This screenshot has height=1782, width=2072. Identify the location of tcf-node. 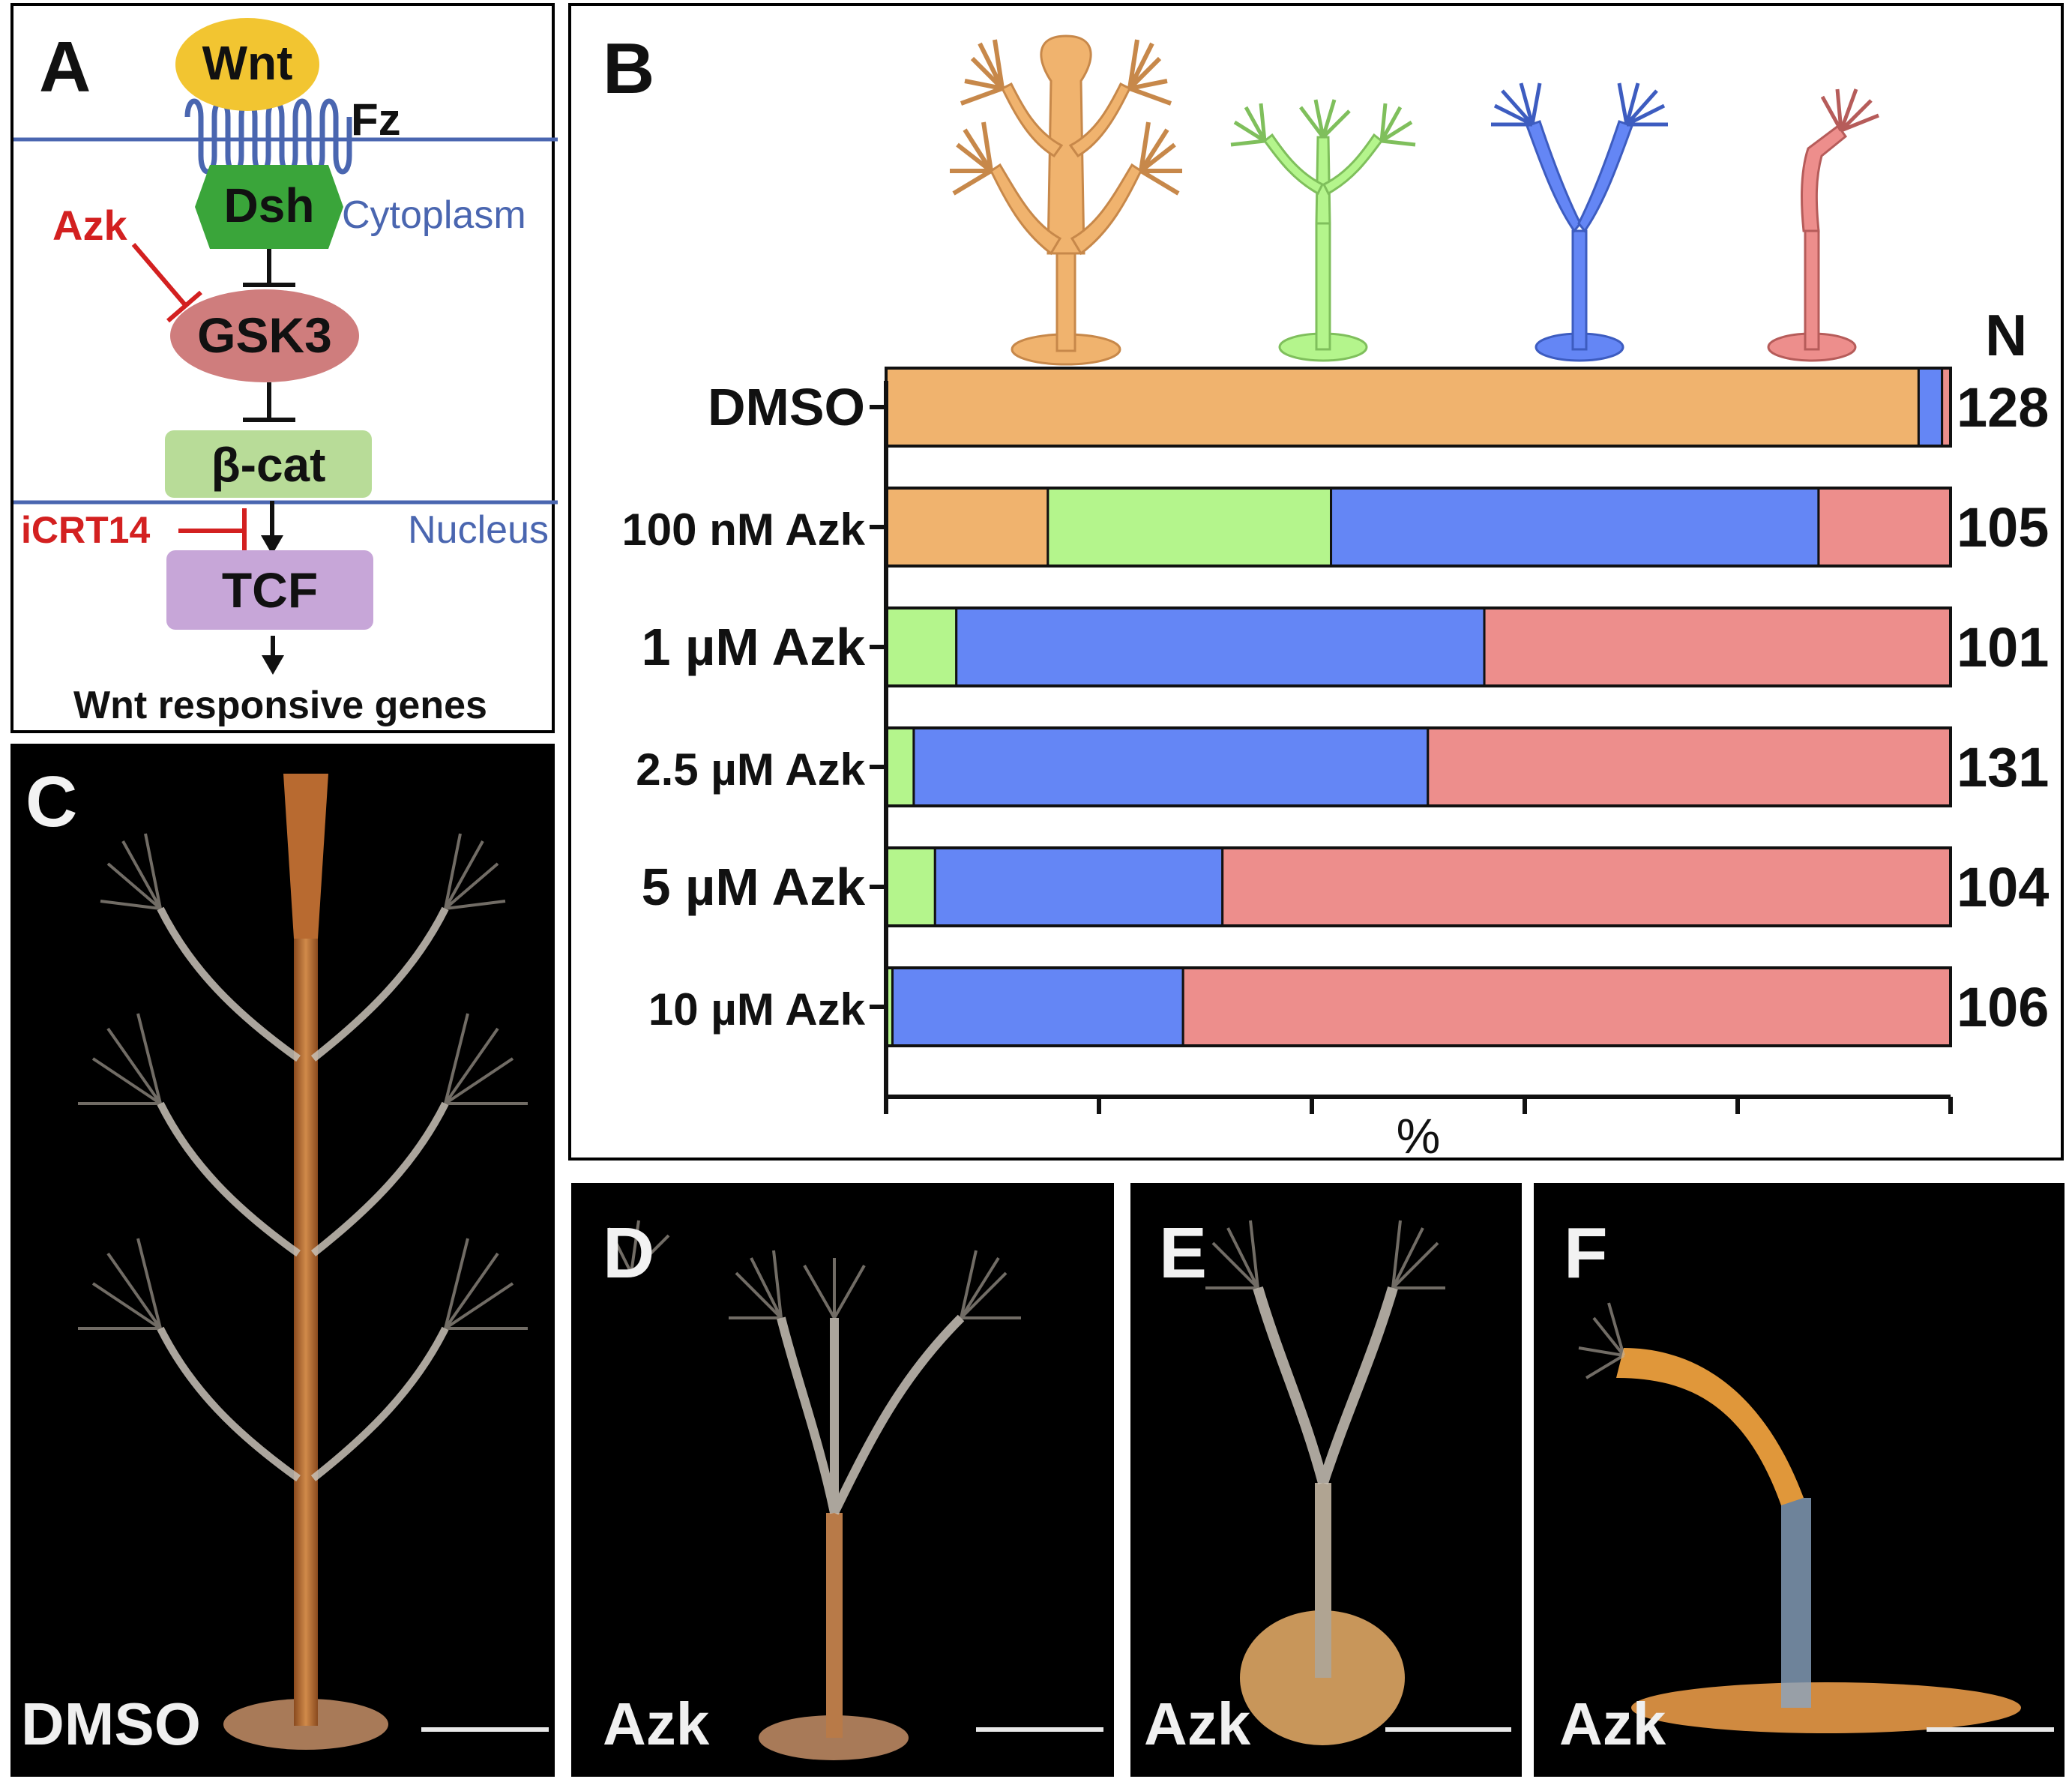
(269, 590).